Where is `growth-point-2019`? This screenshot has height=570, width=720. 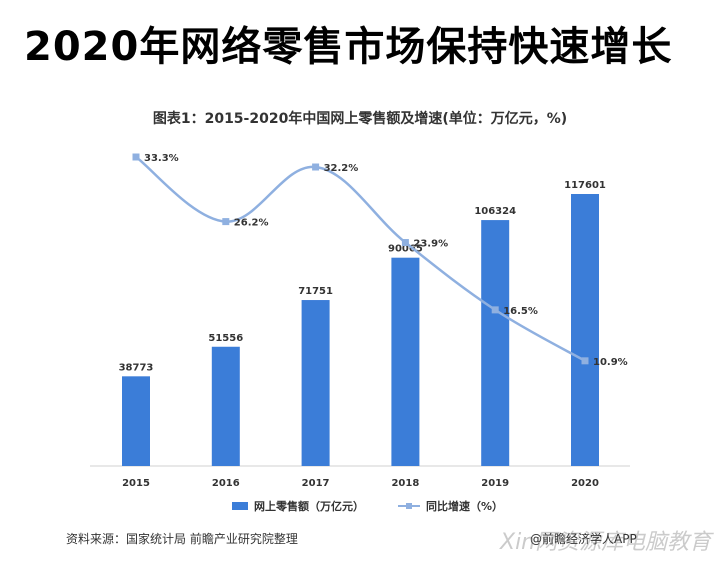 growth-point-2019 is located at coordinates (495, 310).